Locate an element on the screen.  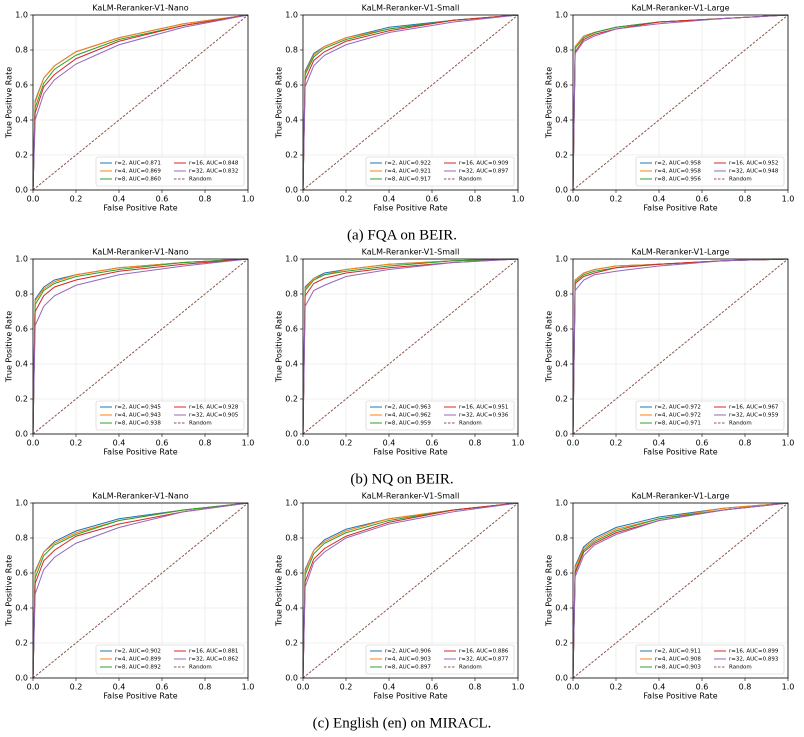
legend-label: r=32, AUC=0.862 is located at coordinates (213, 660).